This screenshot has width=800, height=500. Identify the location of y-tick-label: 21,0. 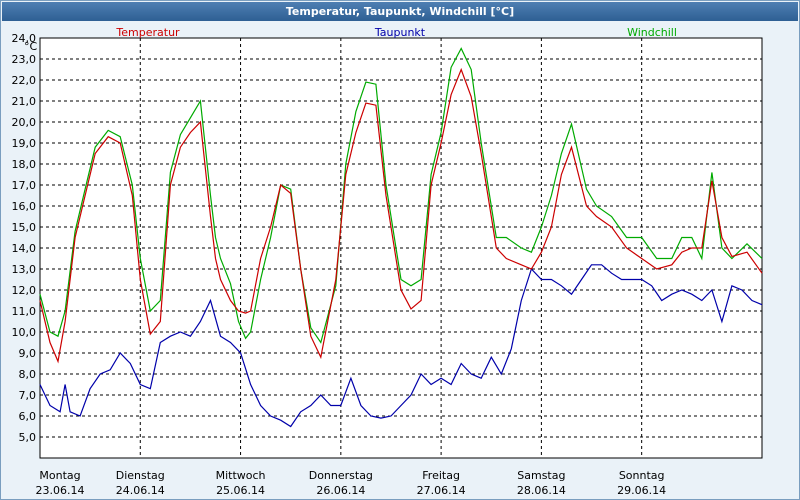
(24, 101).